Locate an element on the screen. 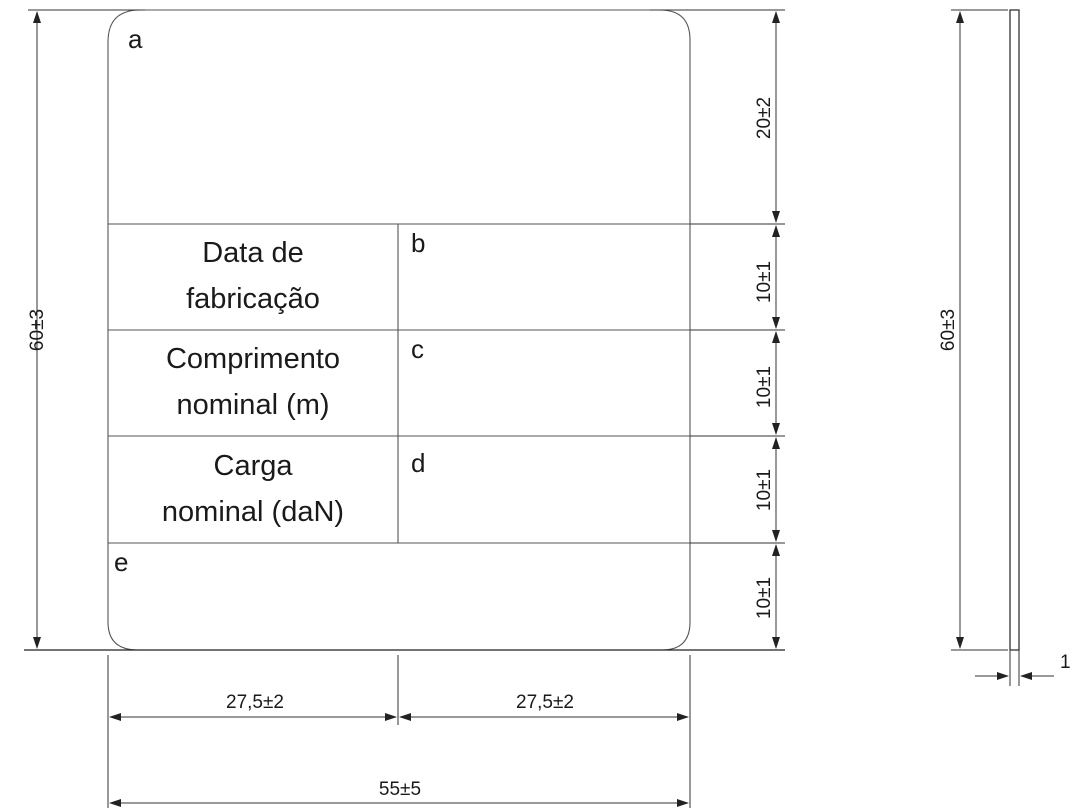 The height and width of the screenshot is (810, 1074). dimension-left-half-label: 27,5±2 is located at coordinates (255, 702).